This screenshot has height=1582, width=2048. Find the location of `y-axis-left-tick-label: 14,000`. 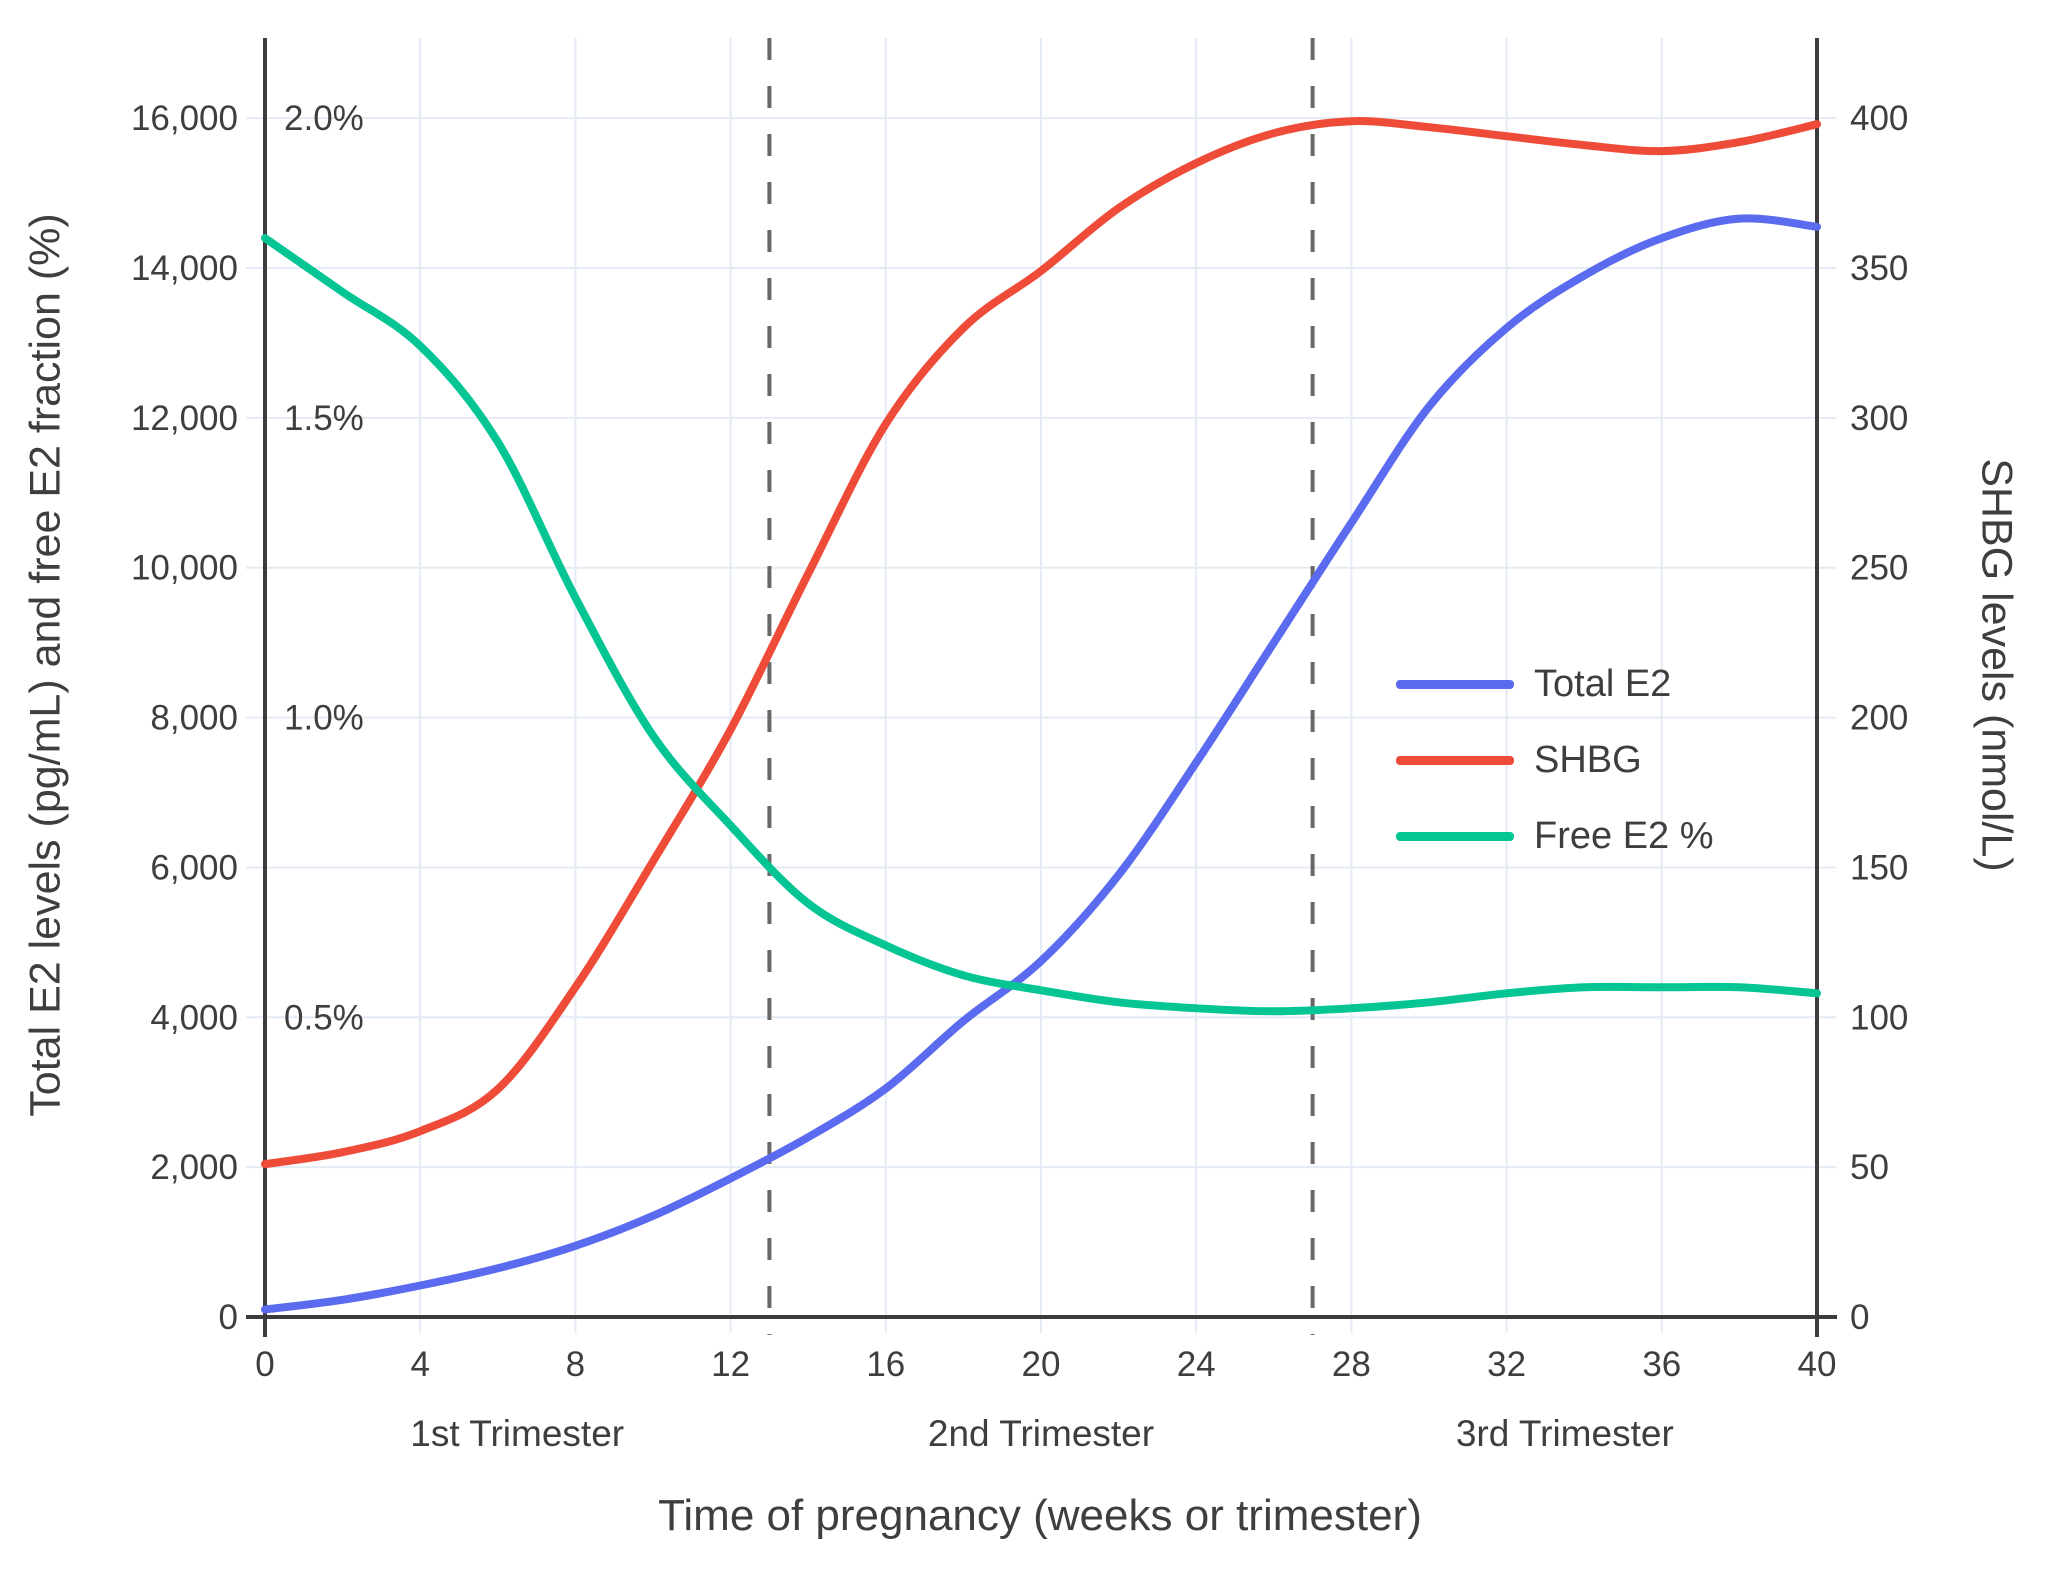

y-axis-left-tick-label: 14,000 is located at coordinates (184, 268).